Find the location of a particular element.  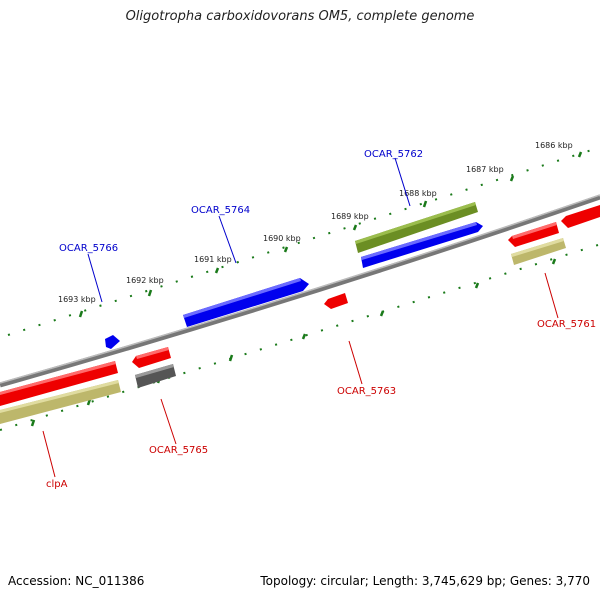

tan-feature-left is located at coordinates (60, 402).